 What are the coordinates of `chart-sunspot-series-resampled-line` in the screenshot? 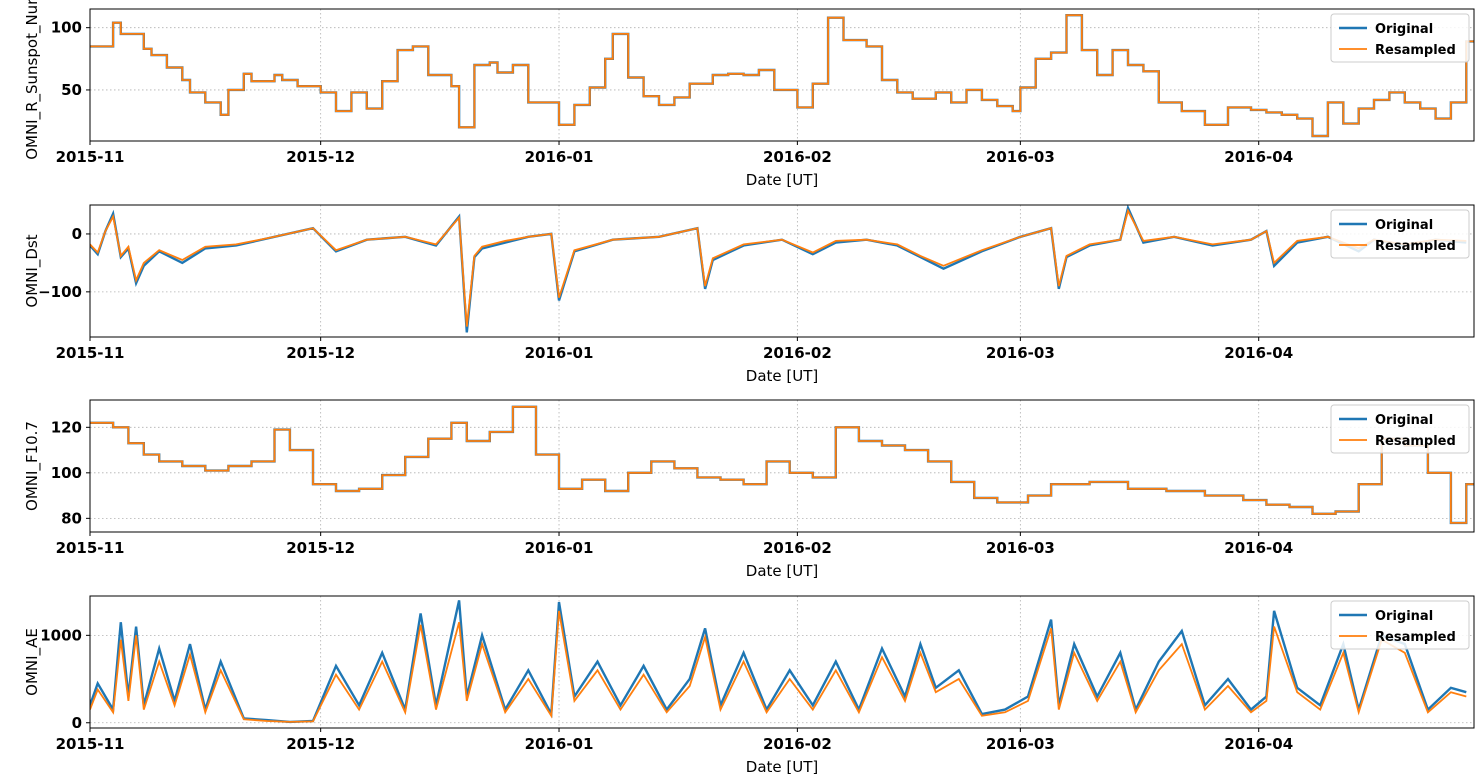 It's located at (782, 75).